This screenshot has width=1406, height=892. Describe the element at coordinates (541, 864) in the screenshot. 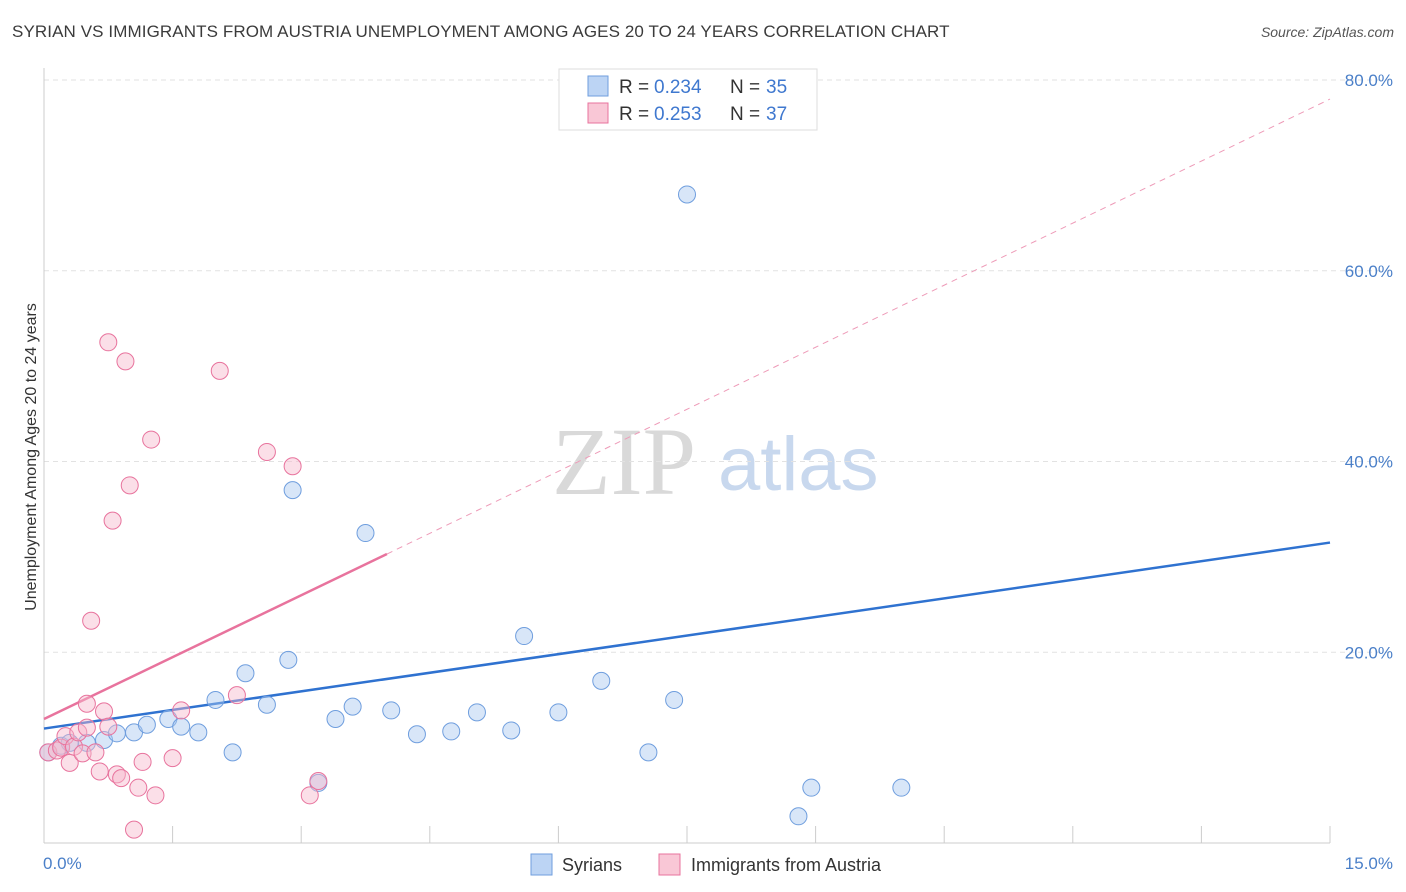

I see `bottom-legend-swatch-syrians` at that location.